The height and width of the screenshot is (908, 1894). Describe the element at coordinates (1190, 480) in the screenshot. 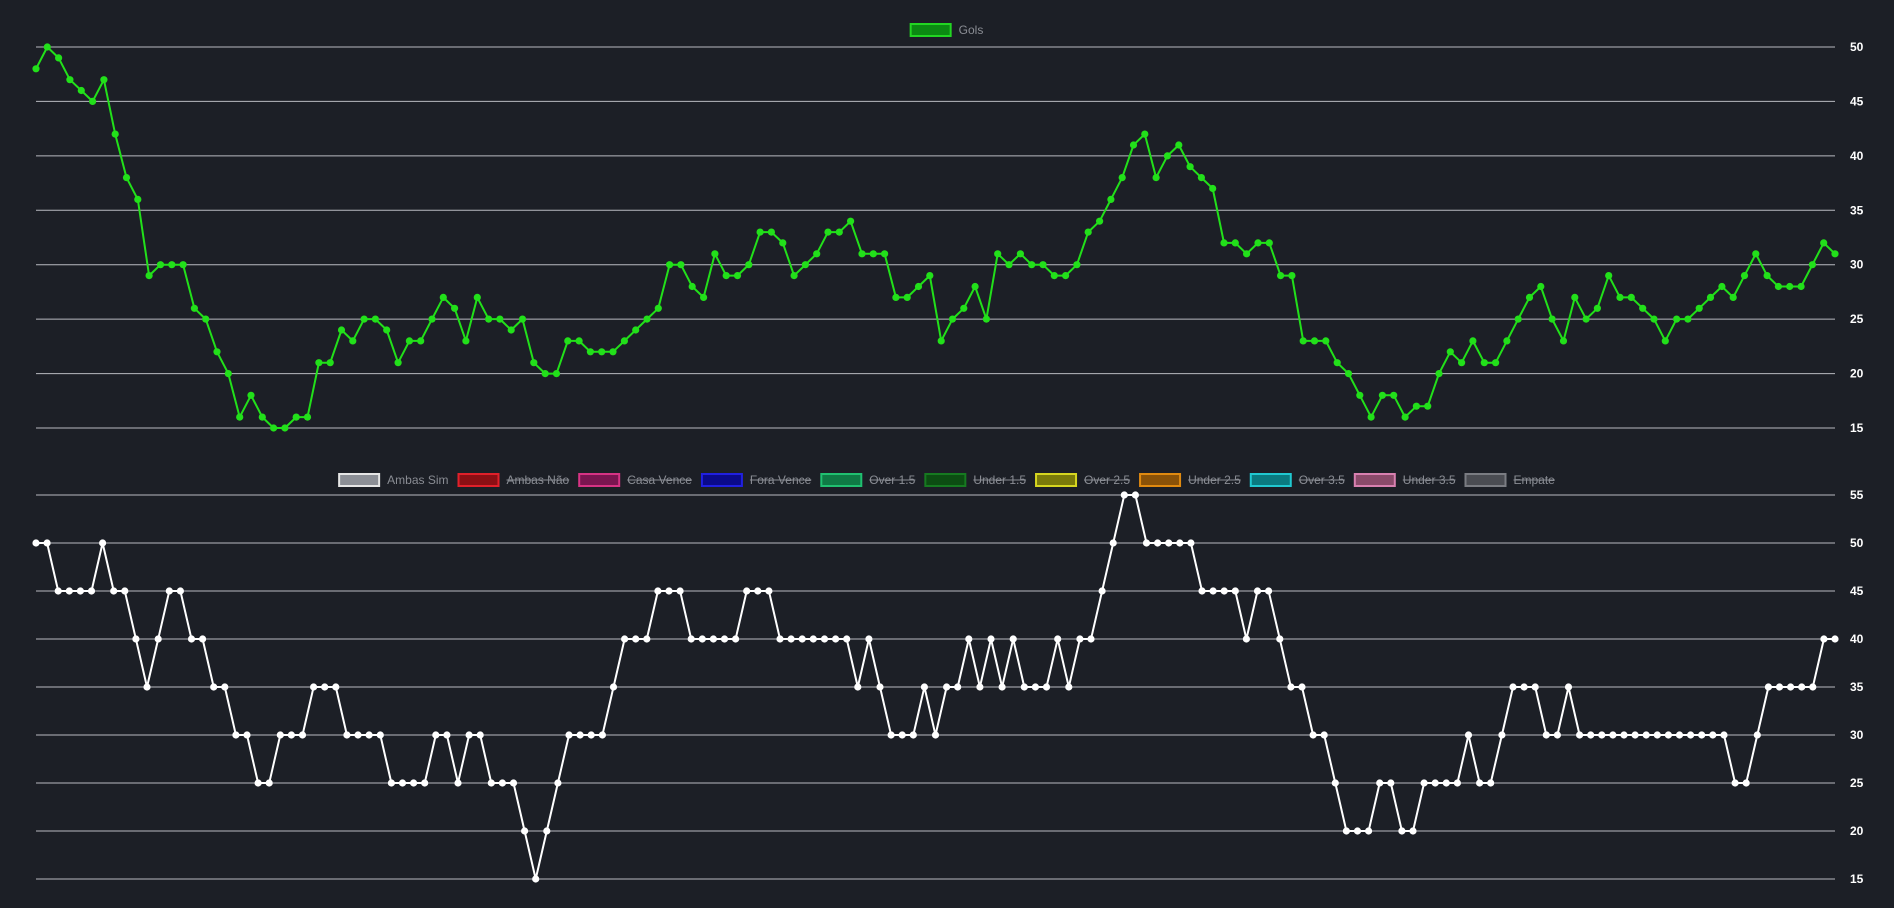

I see `legend-item: Under 2.5` at that location.